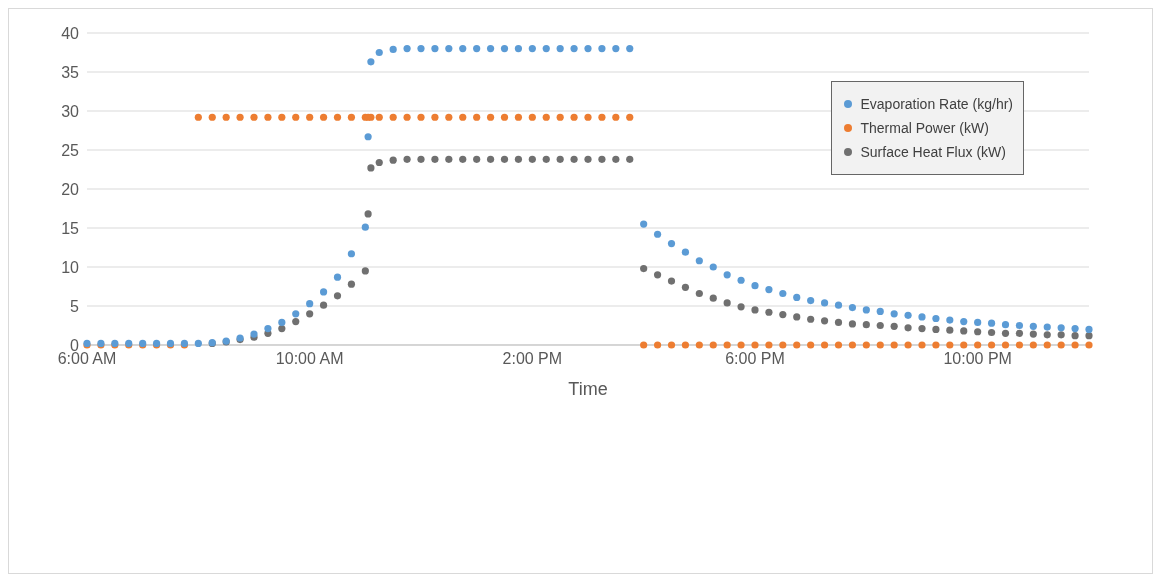 This screenshot has width=1159, height=580. Describe the element at coordinates (755, 359) in the screenshot. I see `x-tick-label: 6:00 PM` at that location.